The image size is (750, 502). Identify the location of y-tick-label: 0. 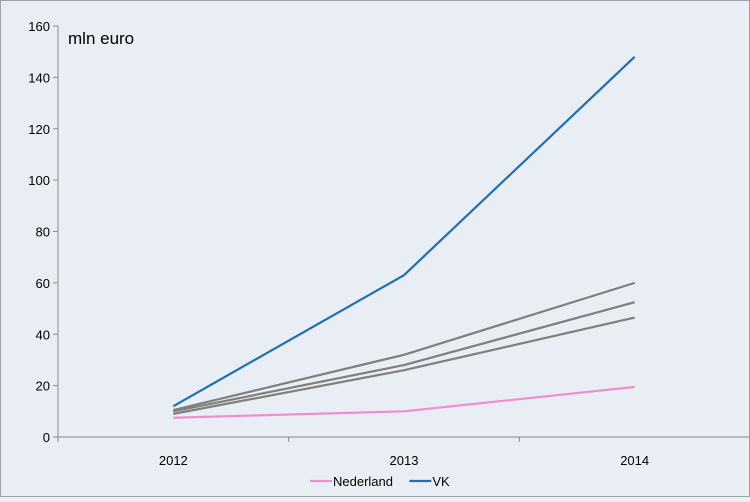
(46, 437).